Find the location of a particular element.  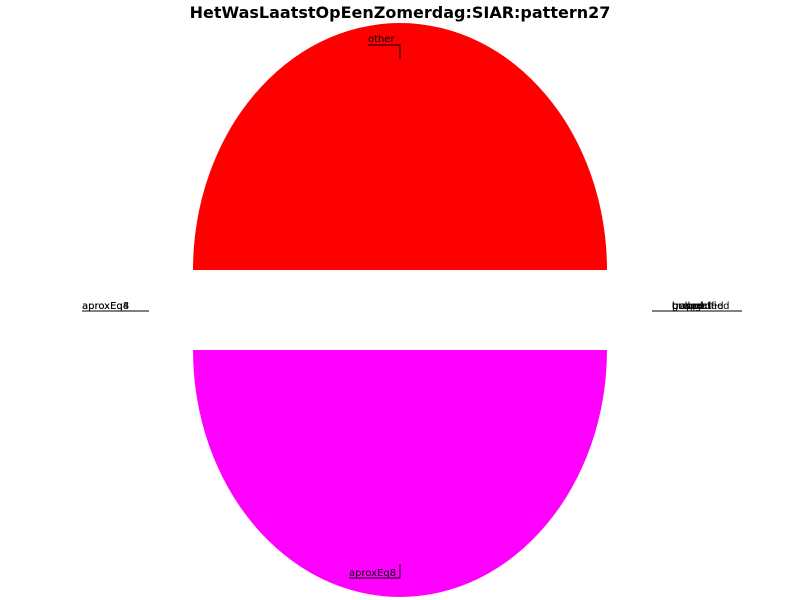

cluster-label-brought: brought is located at coordinates (691, 306).